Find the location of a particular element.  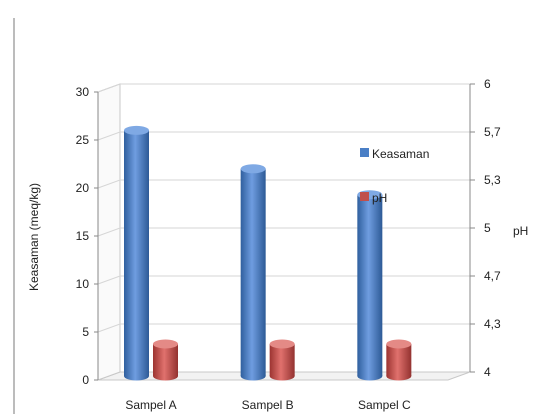

y2-tick-label: 5,7 is located at coordinates (492, 132).